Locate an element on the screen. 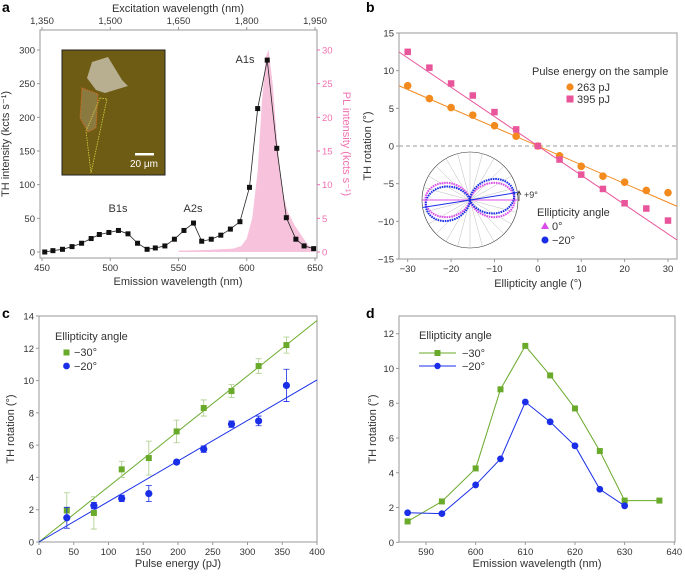 The image size is (685, 576). b-xtick-label: 30 is located at coordinates (668, 269).